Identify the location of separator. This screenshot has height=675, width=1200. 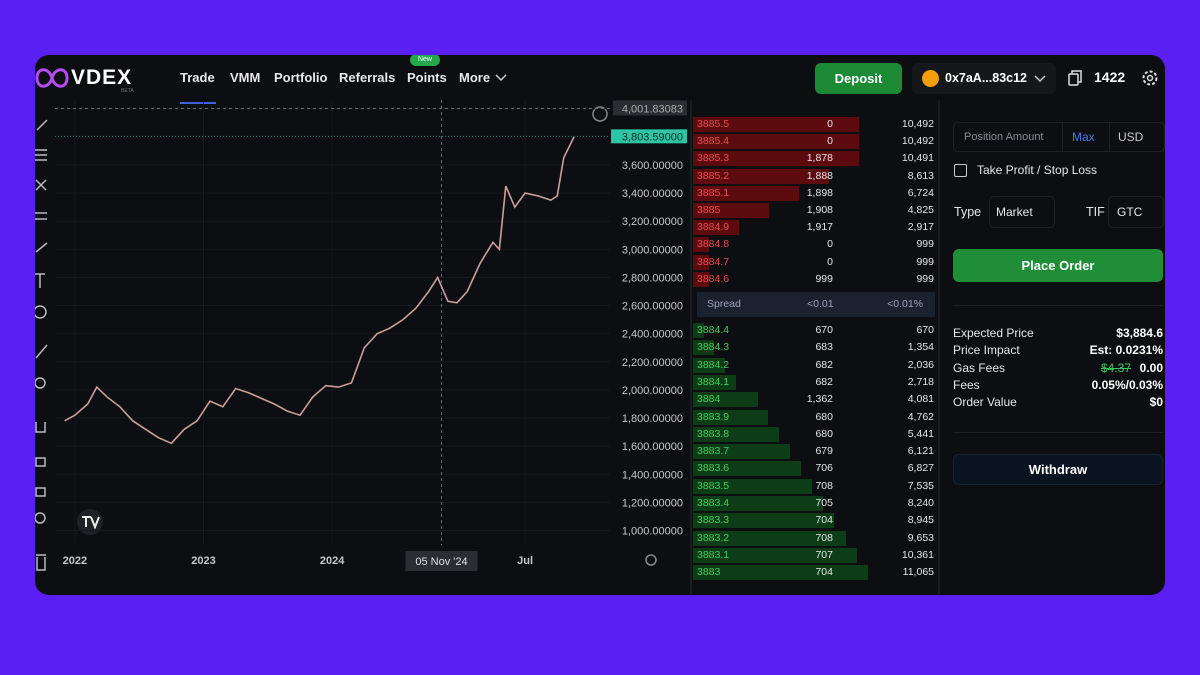
(1058, 305).